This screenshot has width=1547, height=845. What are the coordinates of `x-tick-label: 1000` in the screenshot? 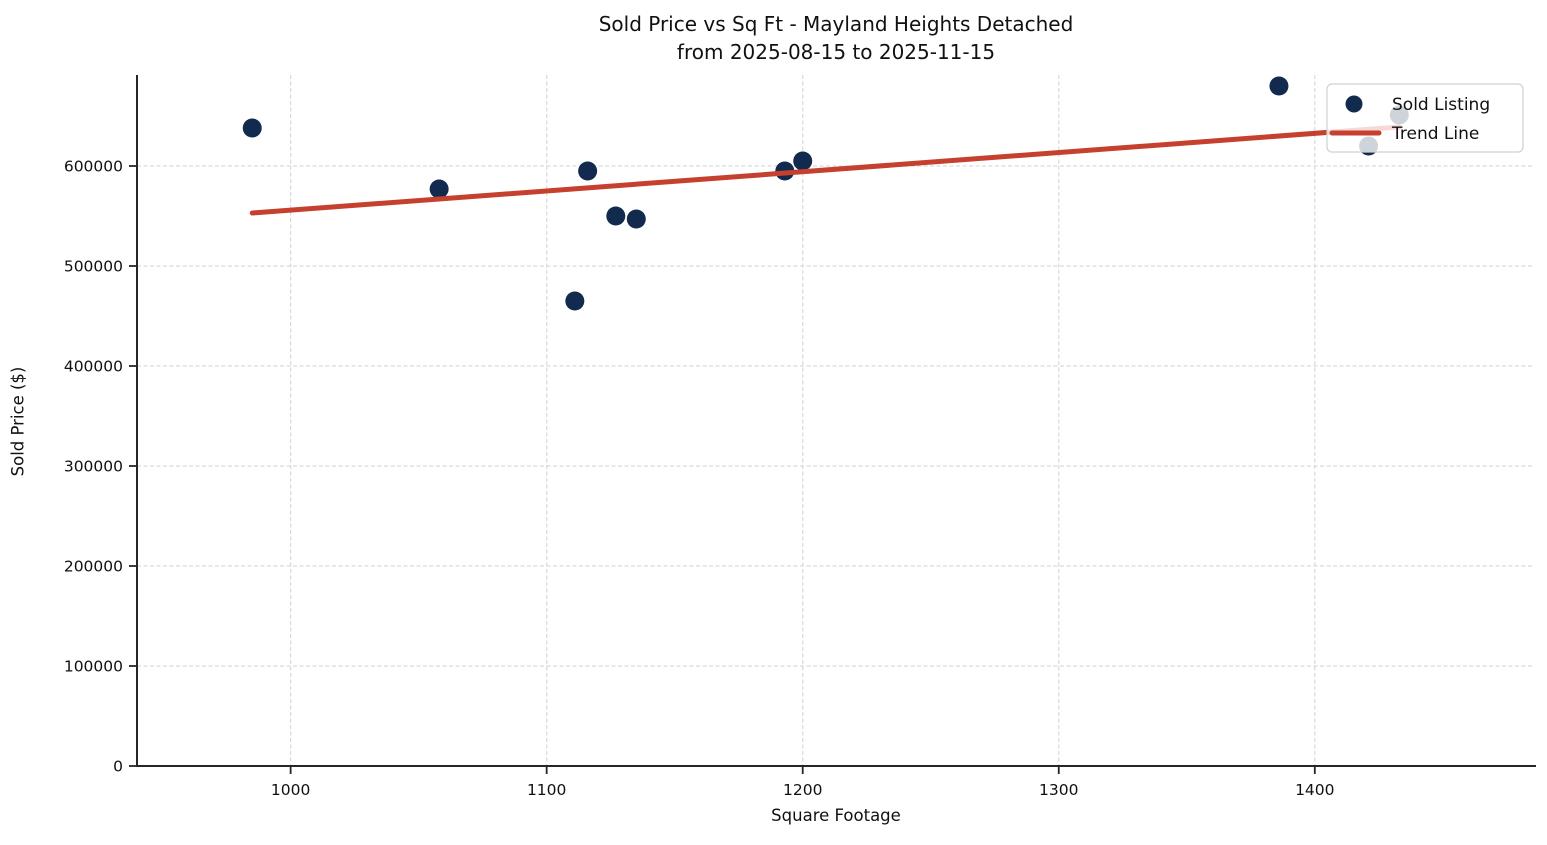 It's located at (290, 790).